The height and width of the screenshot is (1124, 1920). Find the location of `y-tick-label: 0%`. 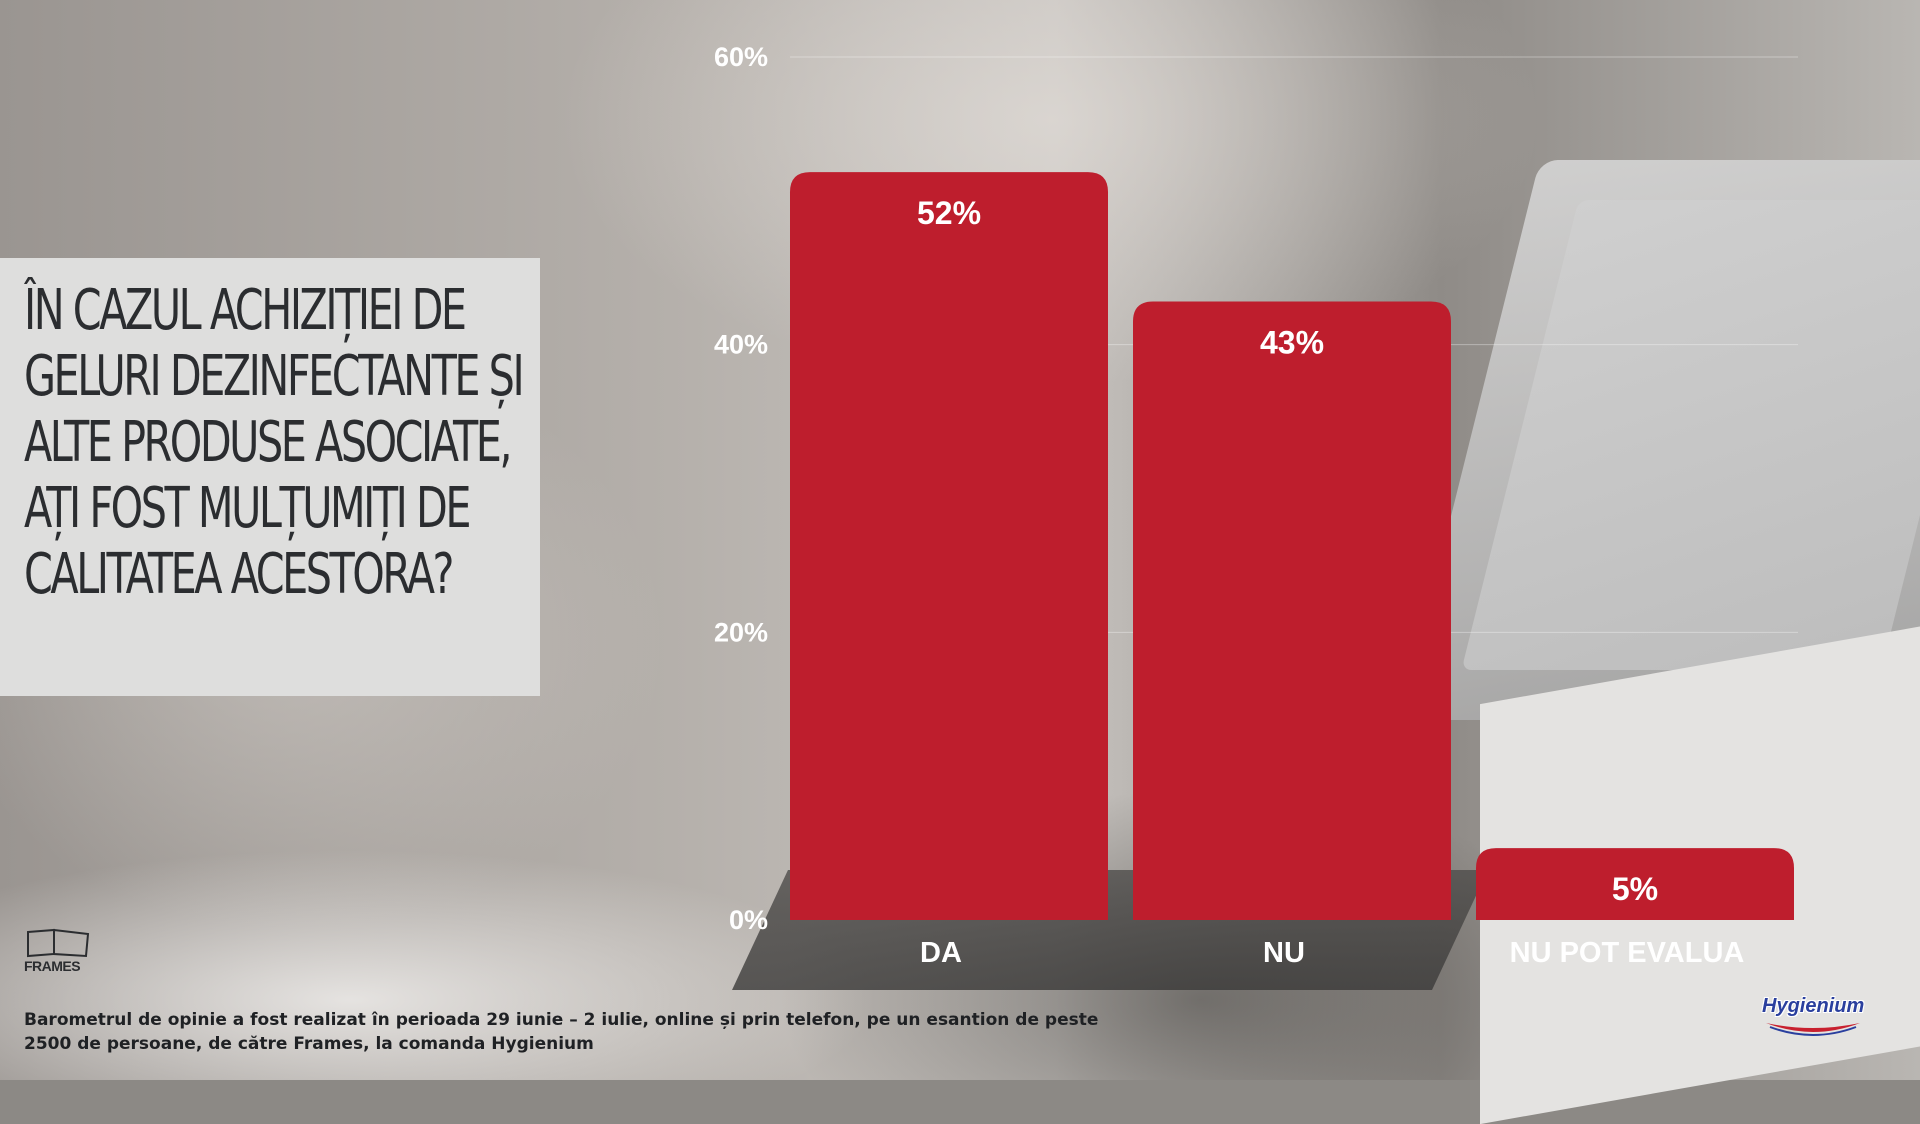

y-tick-label: 0% is located at coordinates (748, 920).